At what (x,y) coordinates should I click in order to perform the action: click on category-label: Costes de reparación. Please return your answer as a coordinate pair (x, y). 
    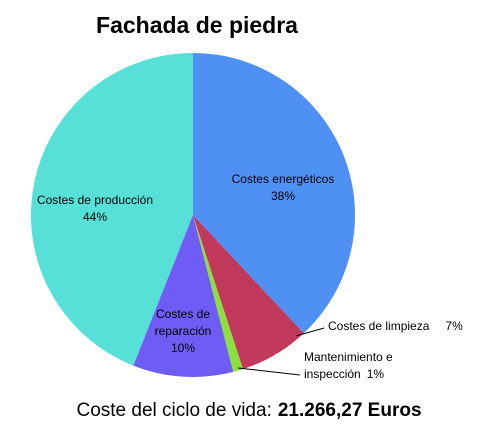
    Looking at the image, I should click on (183, 322).